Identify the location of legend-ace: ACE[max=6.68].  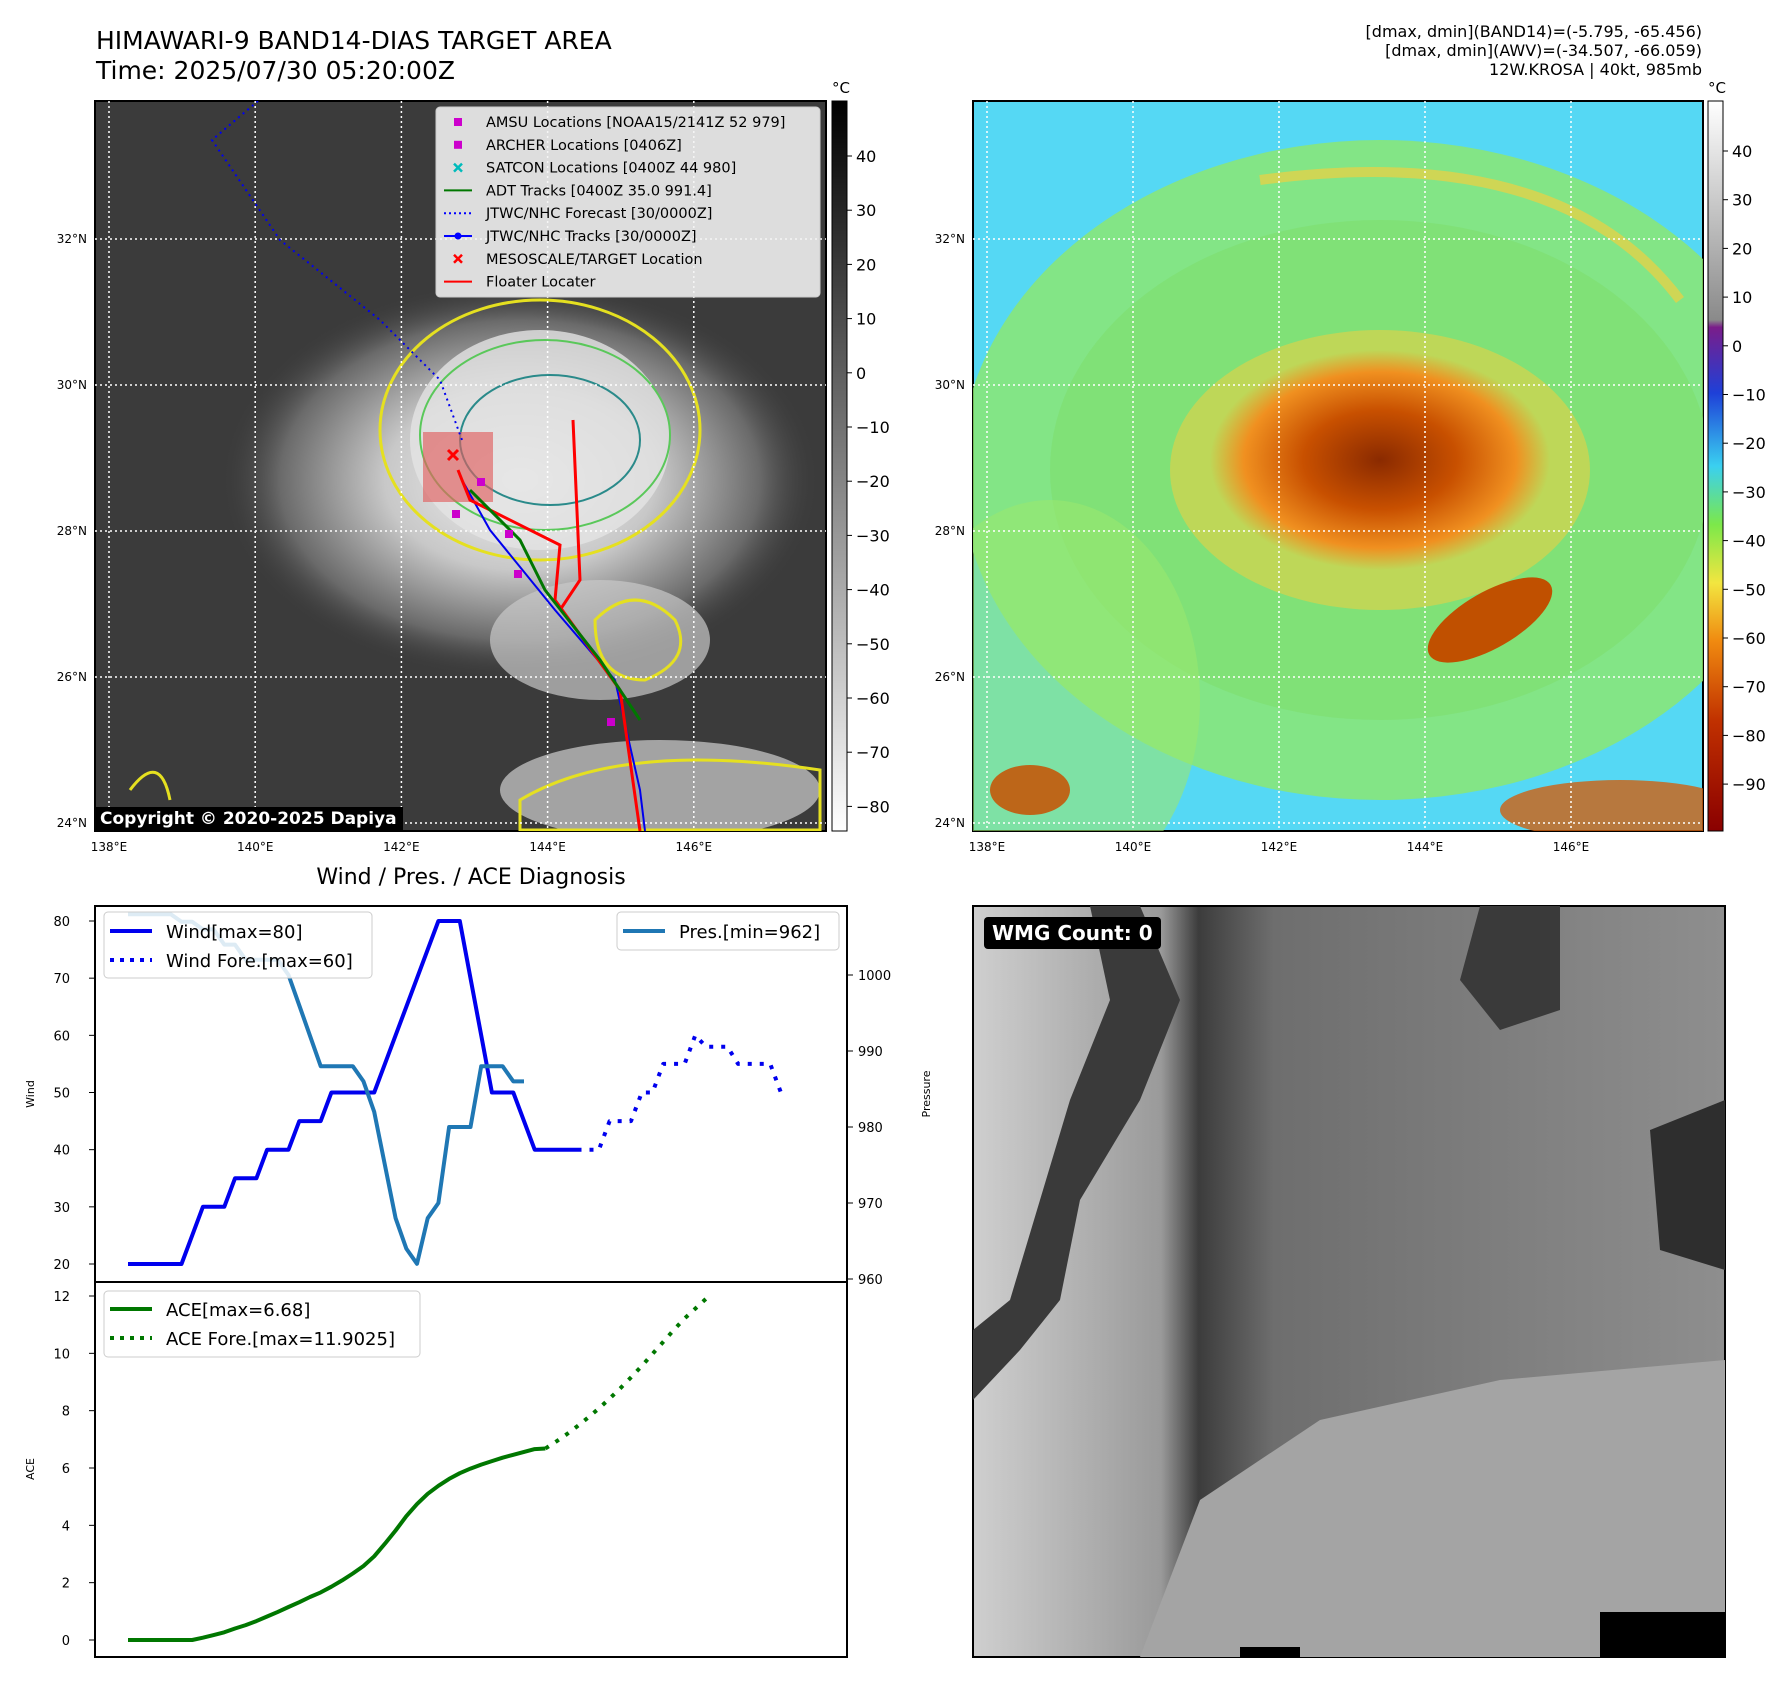
(238, 1310).